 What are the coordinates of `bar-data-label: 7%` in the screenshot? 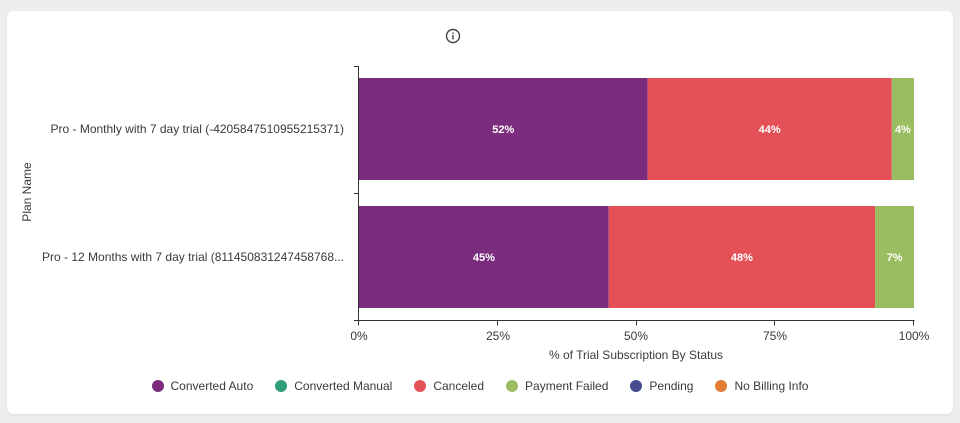 It's located at (895, 258).